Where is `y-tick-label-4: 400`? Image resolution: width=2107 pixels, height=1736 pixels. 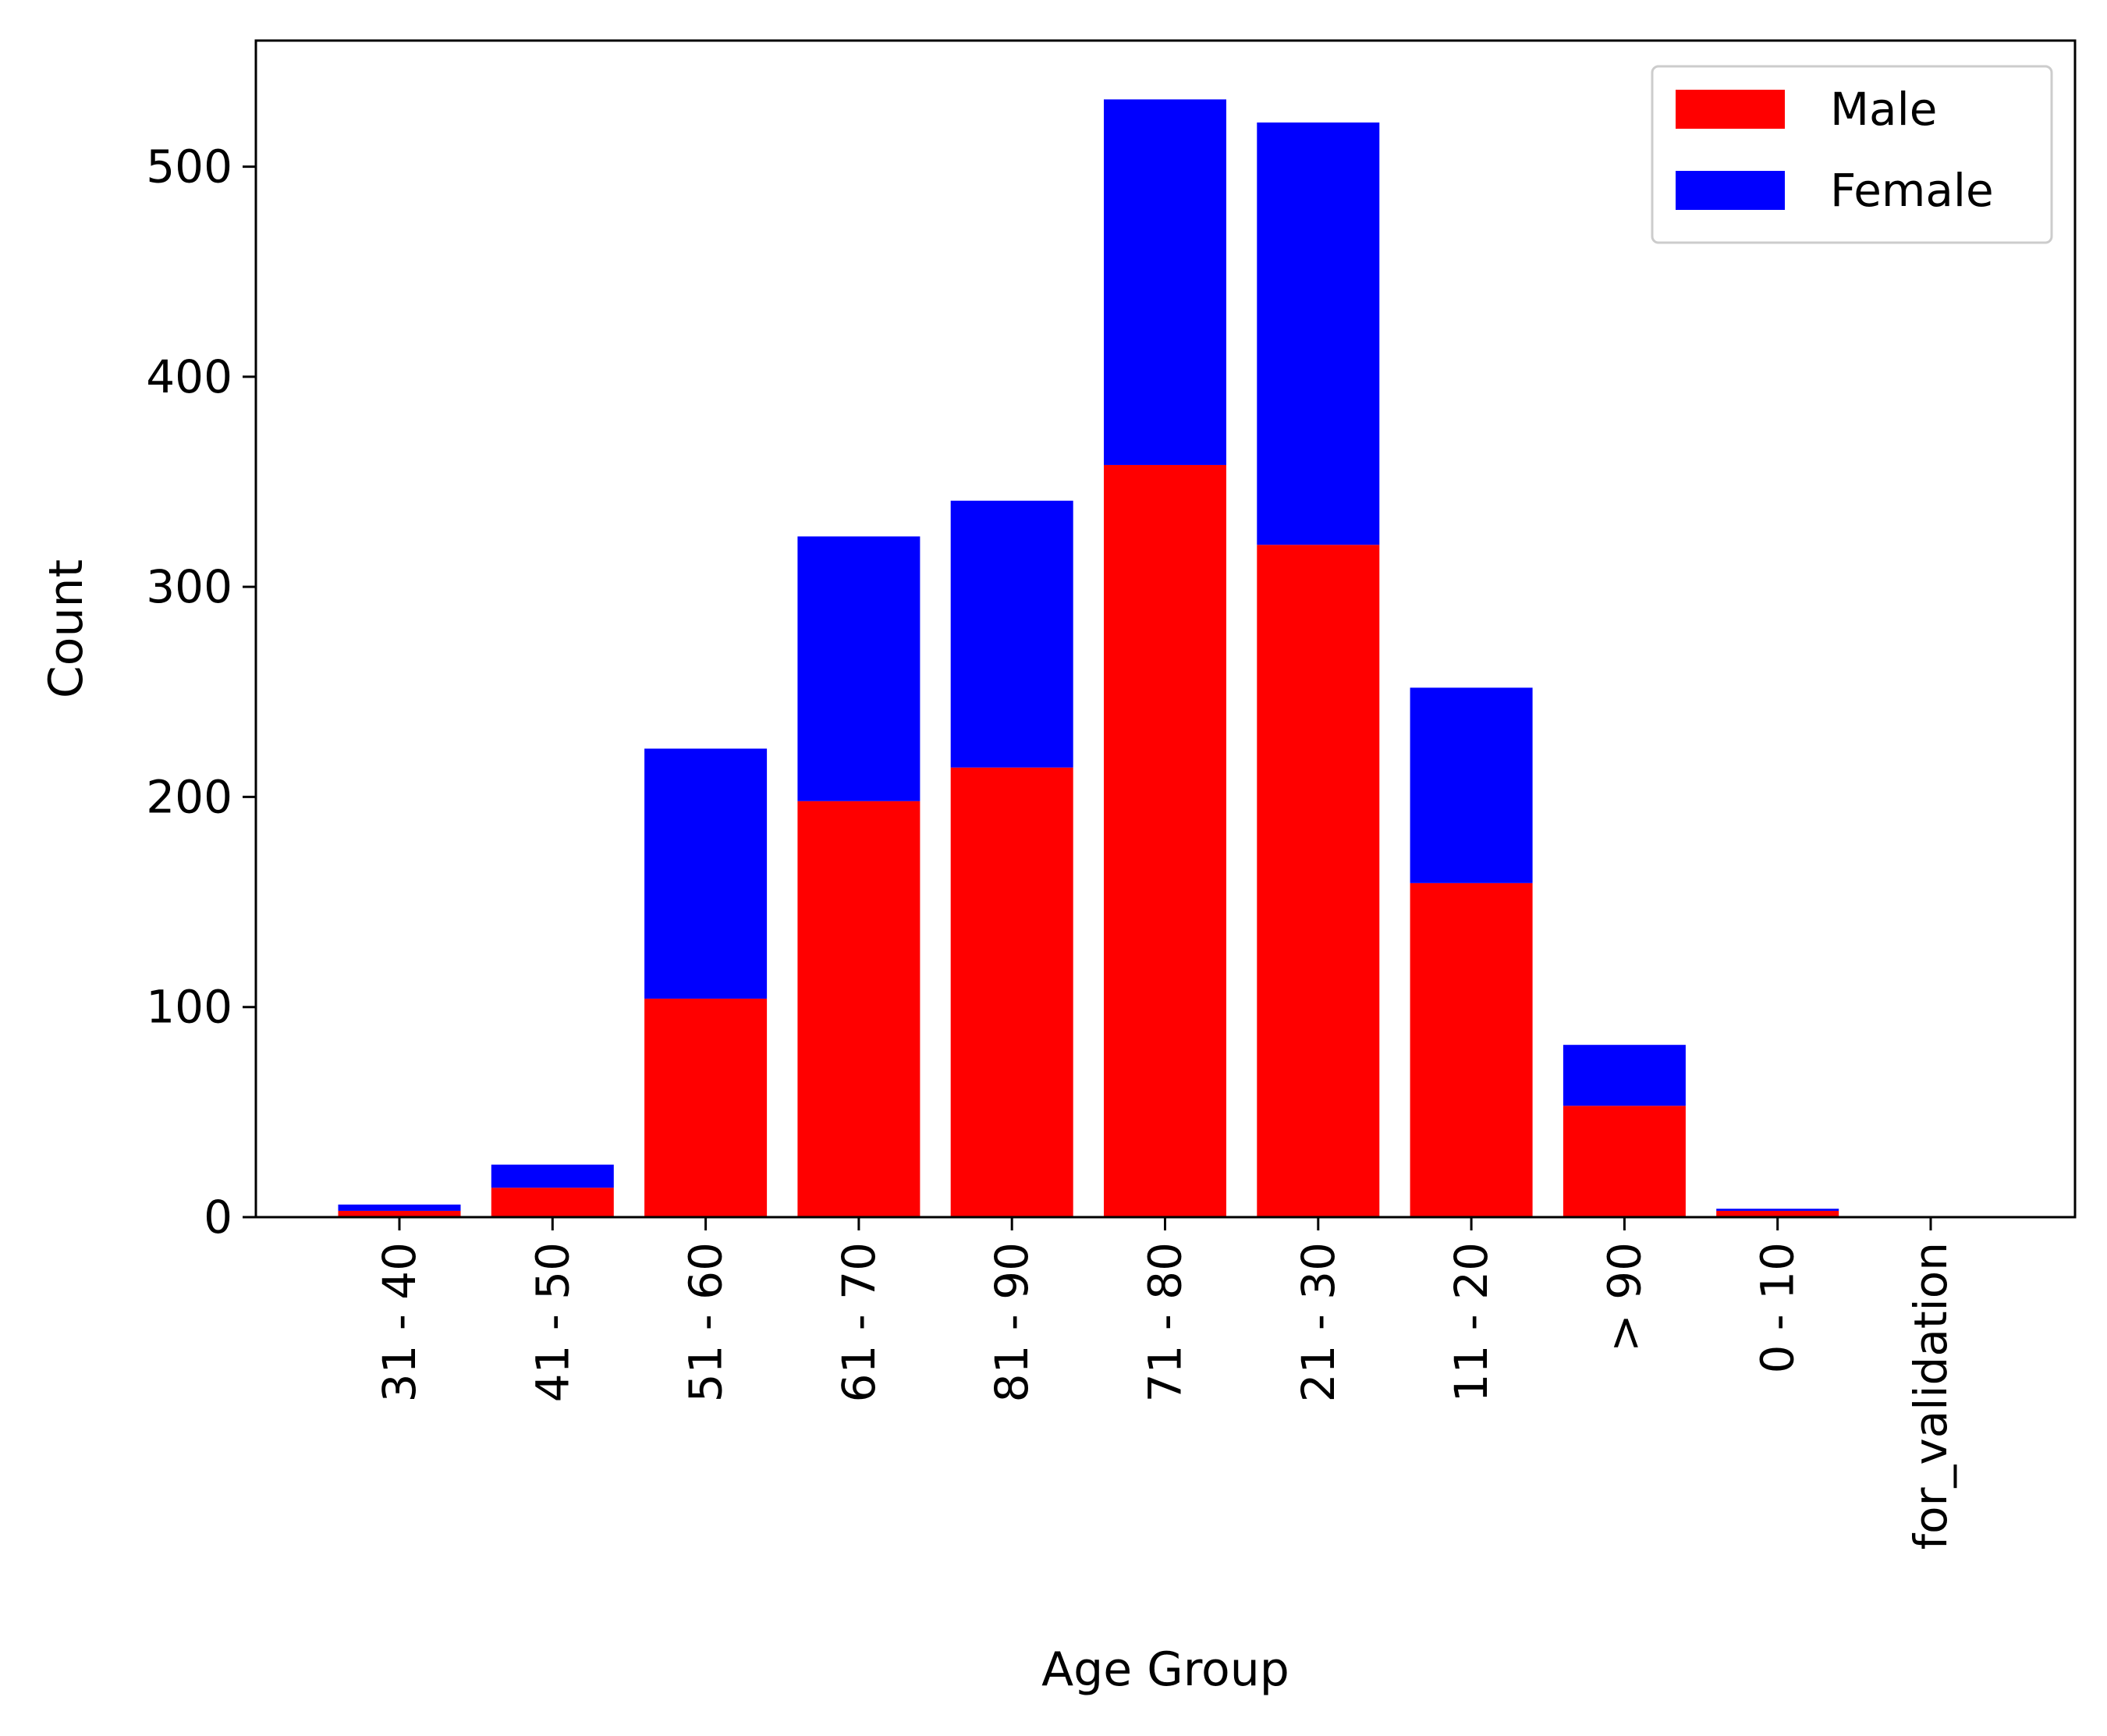
y-tick-label-4: 400 is located at coordinates (189, 376).